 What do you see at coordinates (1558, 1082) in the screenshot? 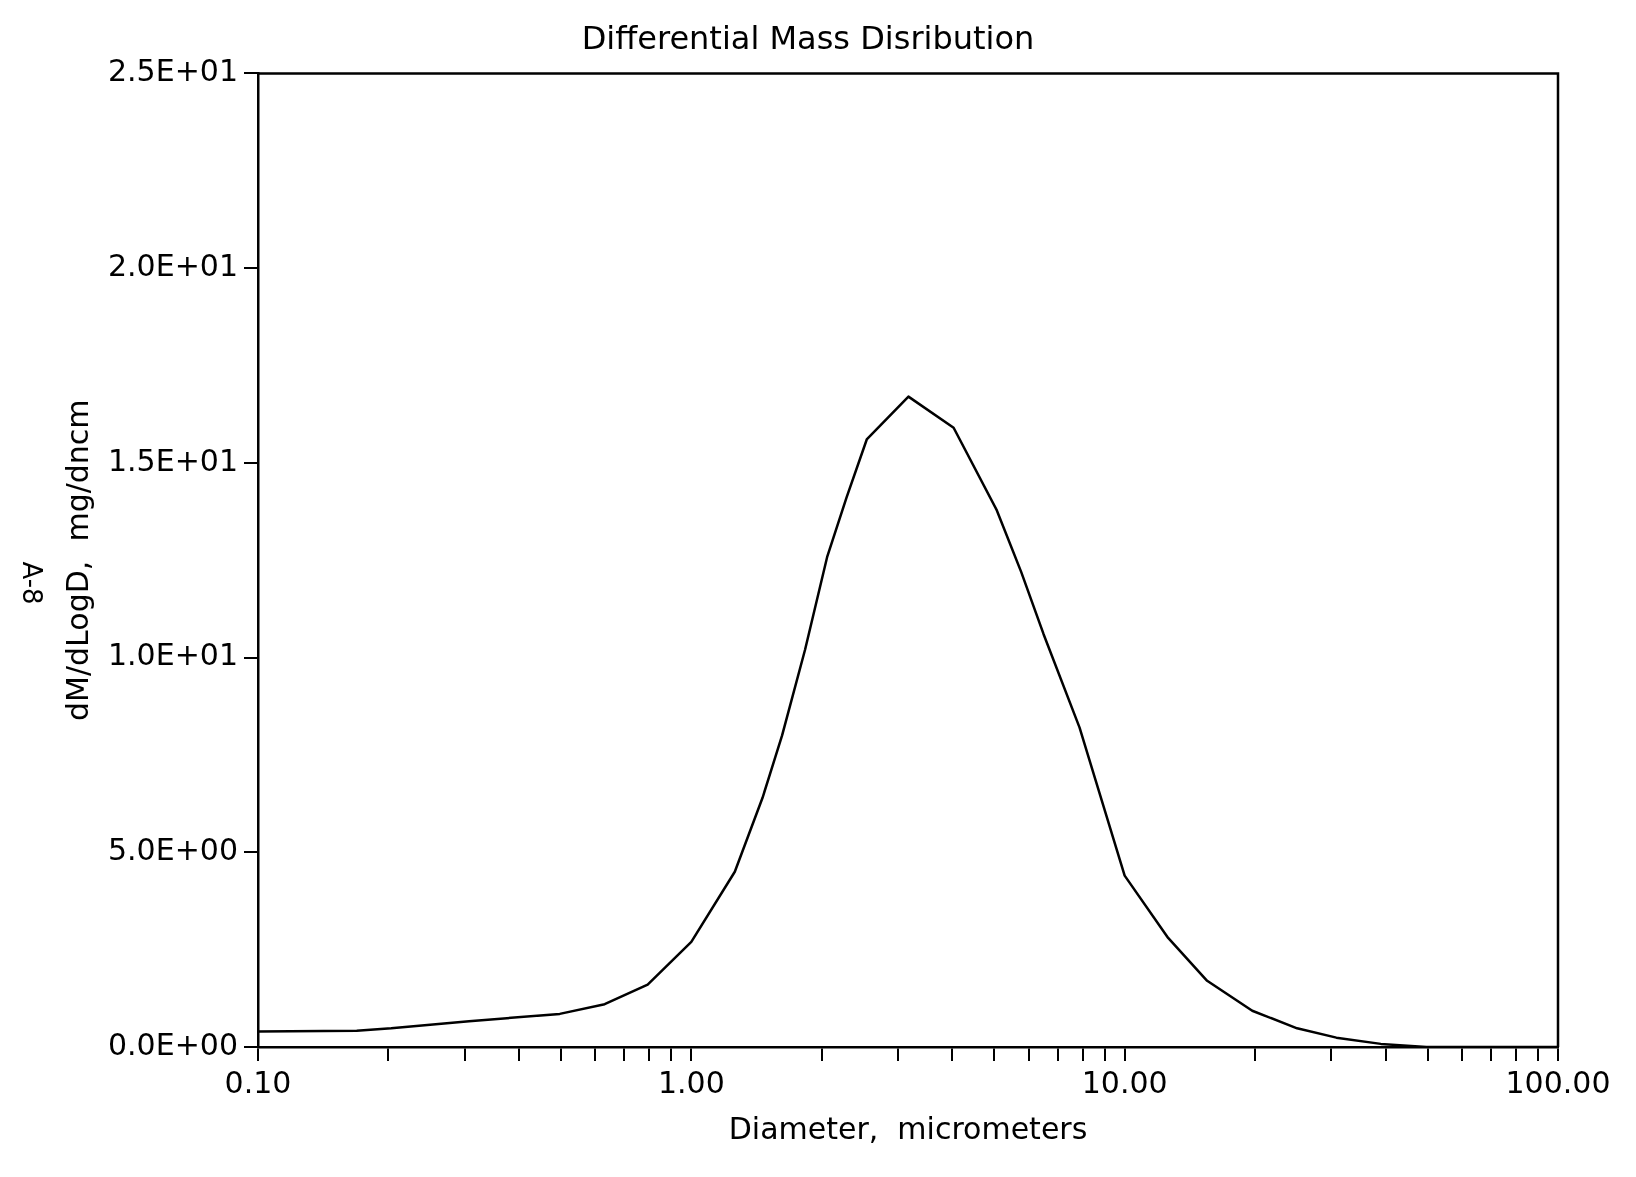
I see `x-tick-label: 100.00` at bounding box center [1558, 1082].